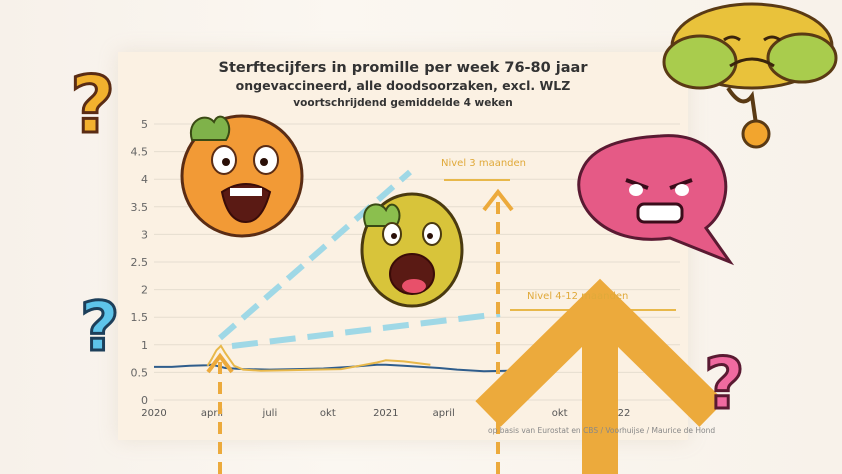 The image size is (842, 474). I want to click on question-mark-pink-icon: ?, so click(725, 384).